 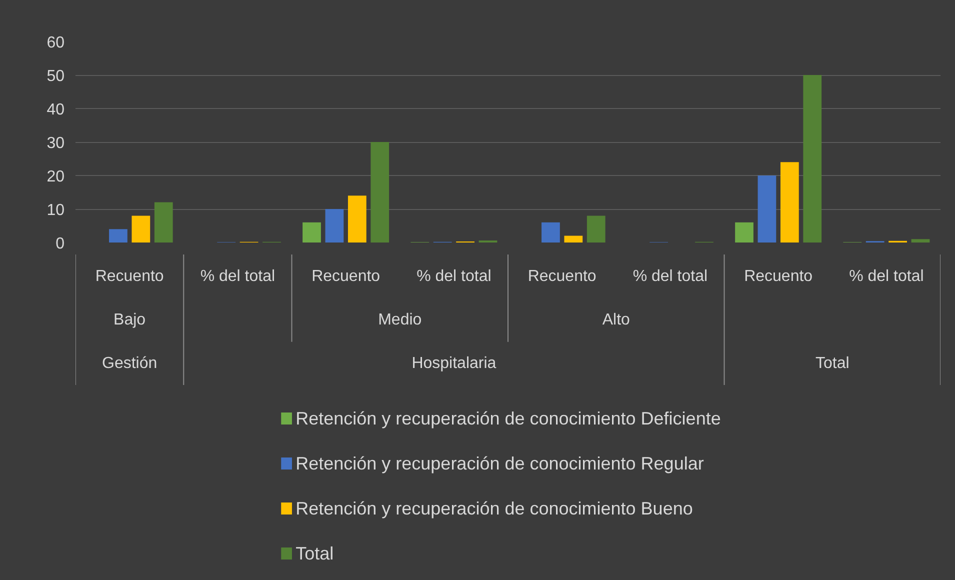 I want to click on text: Medio, so click(x=400, y=320).